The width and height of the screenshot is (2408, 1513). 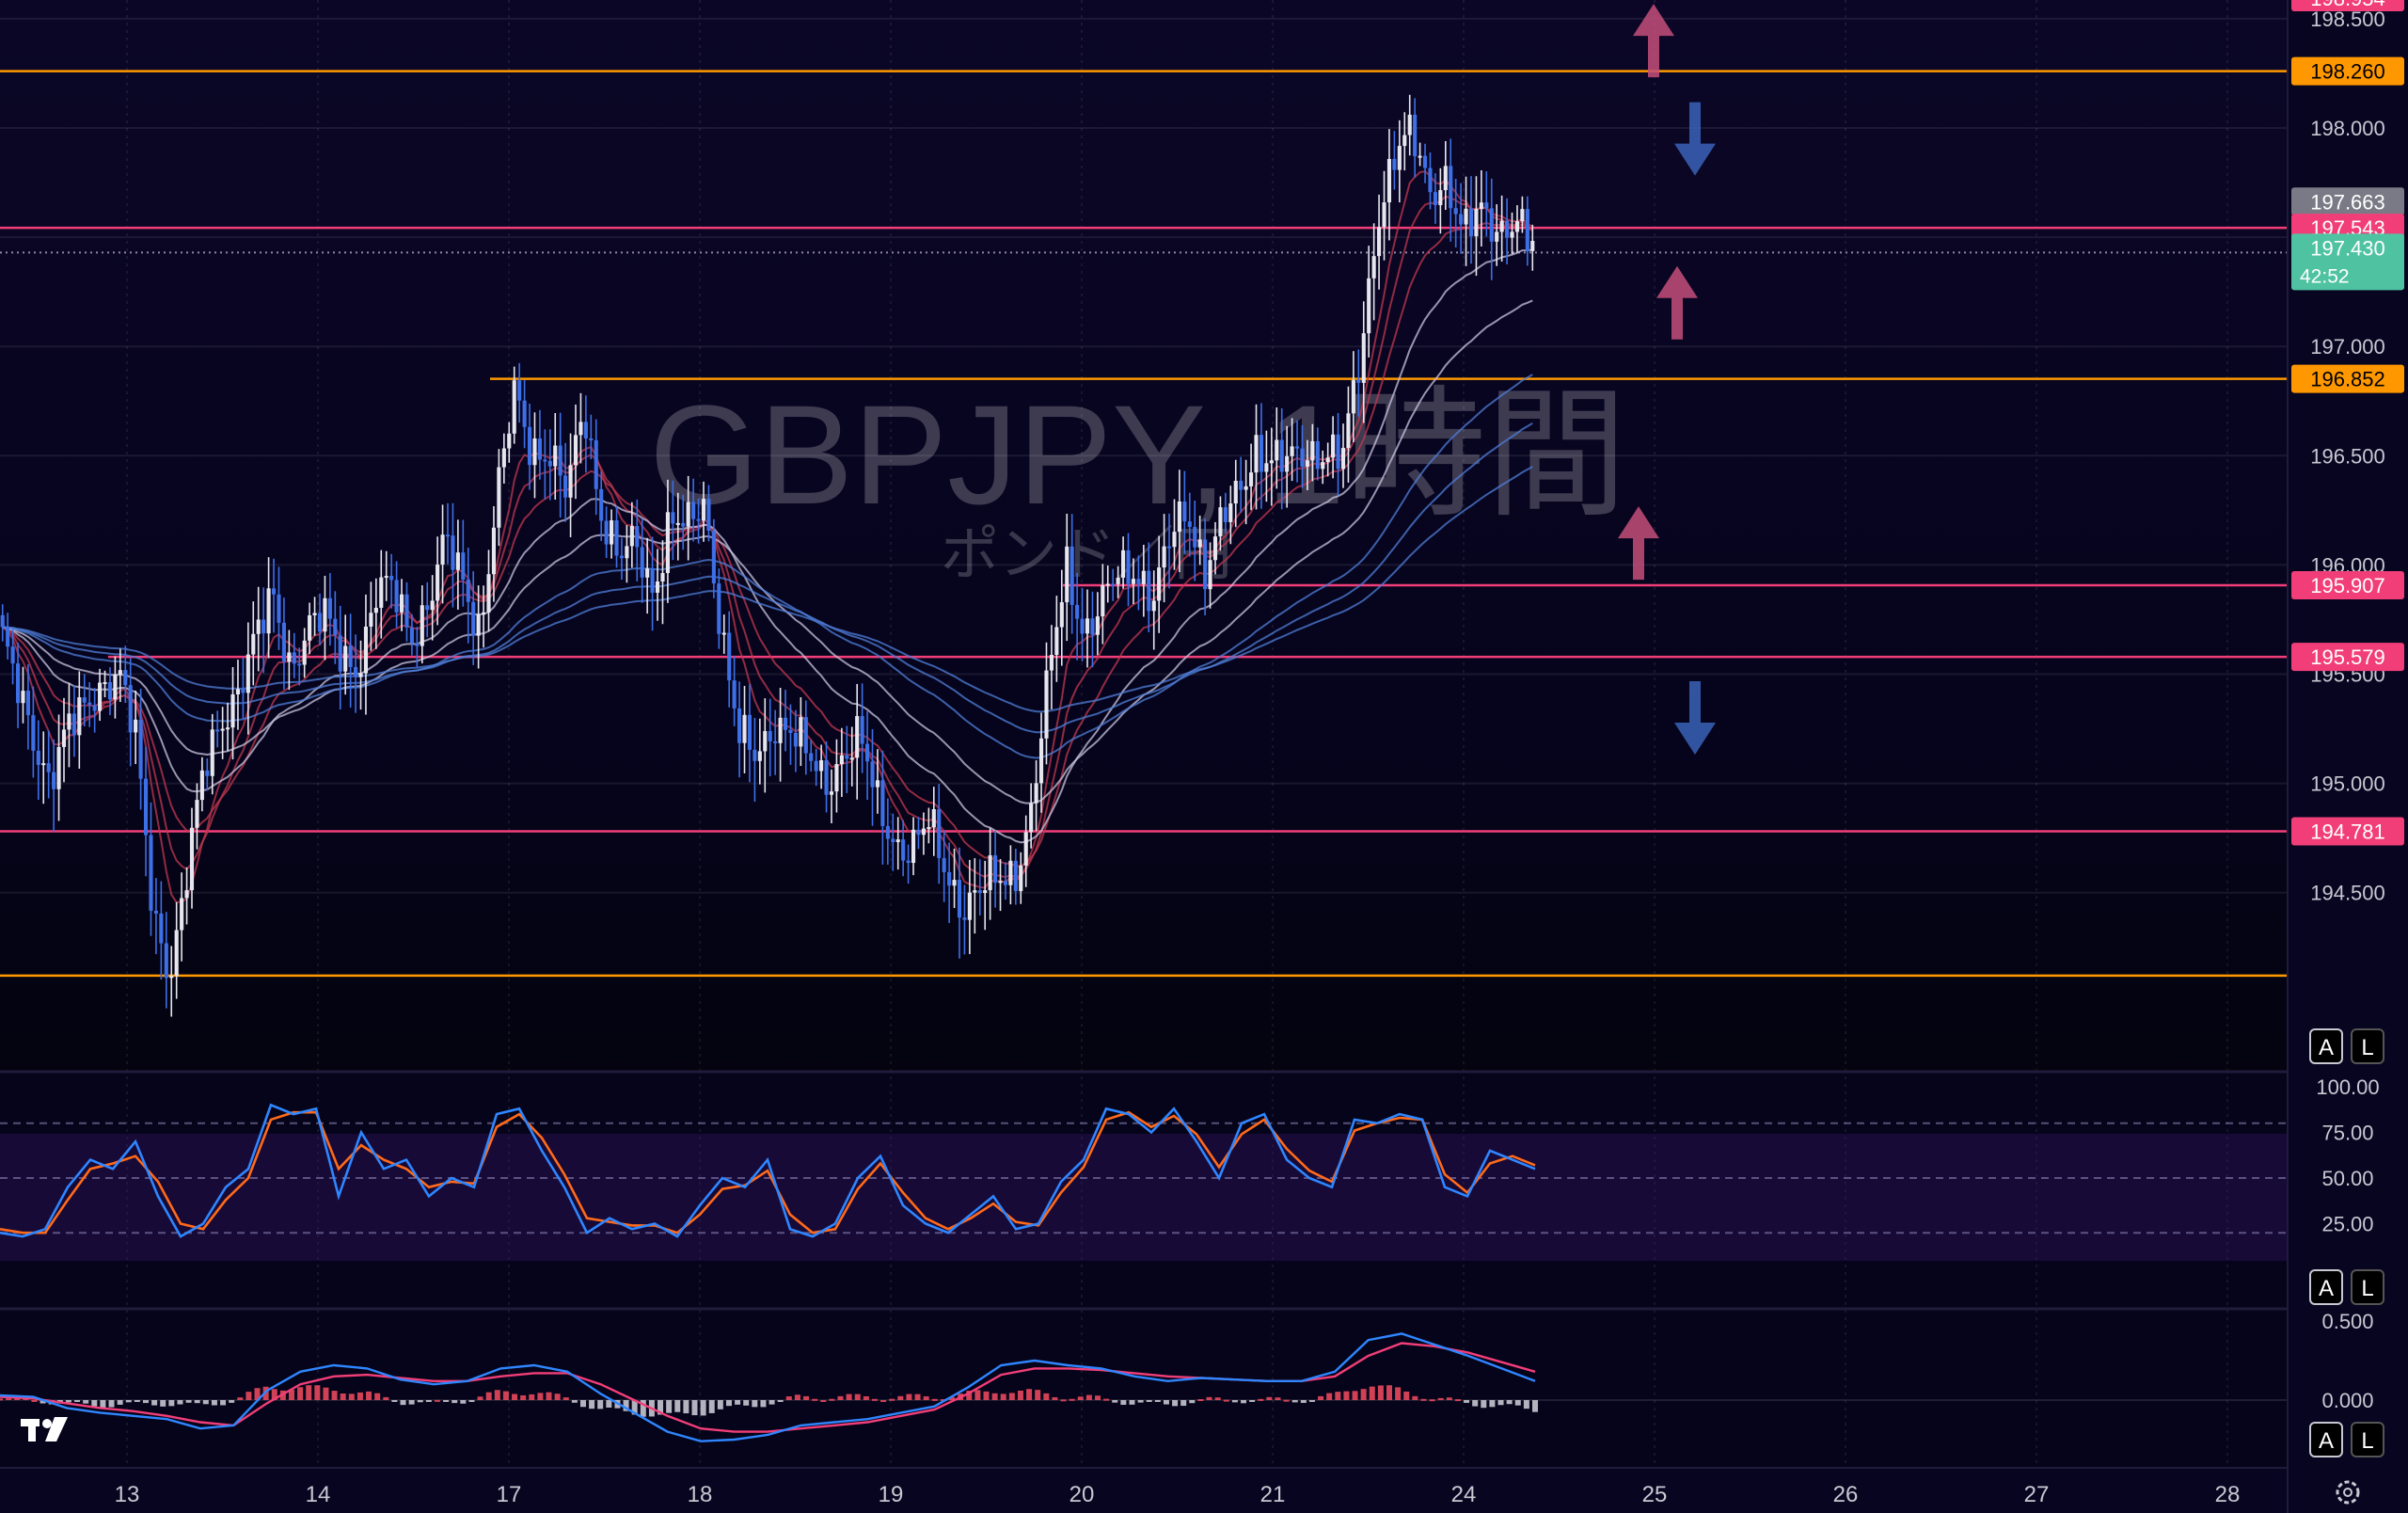 What do you see at coordinates (2347, 1439) in the screenshot?
I see `macd-scale-buttons: A L` at bounding box center [2347, 1439].